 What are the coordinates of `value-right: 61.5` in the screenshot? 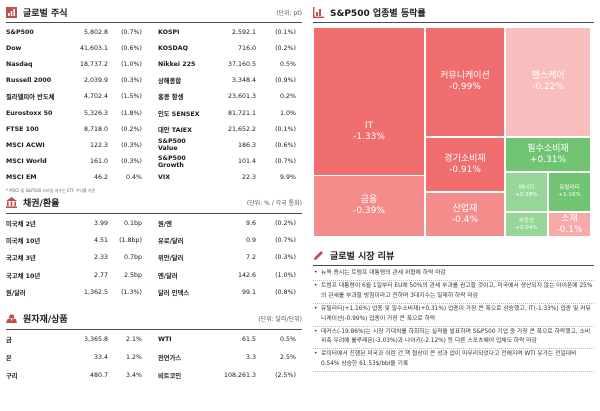 It's located at (248, 340).